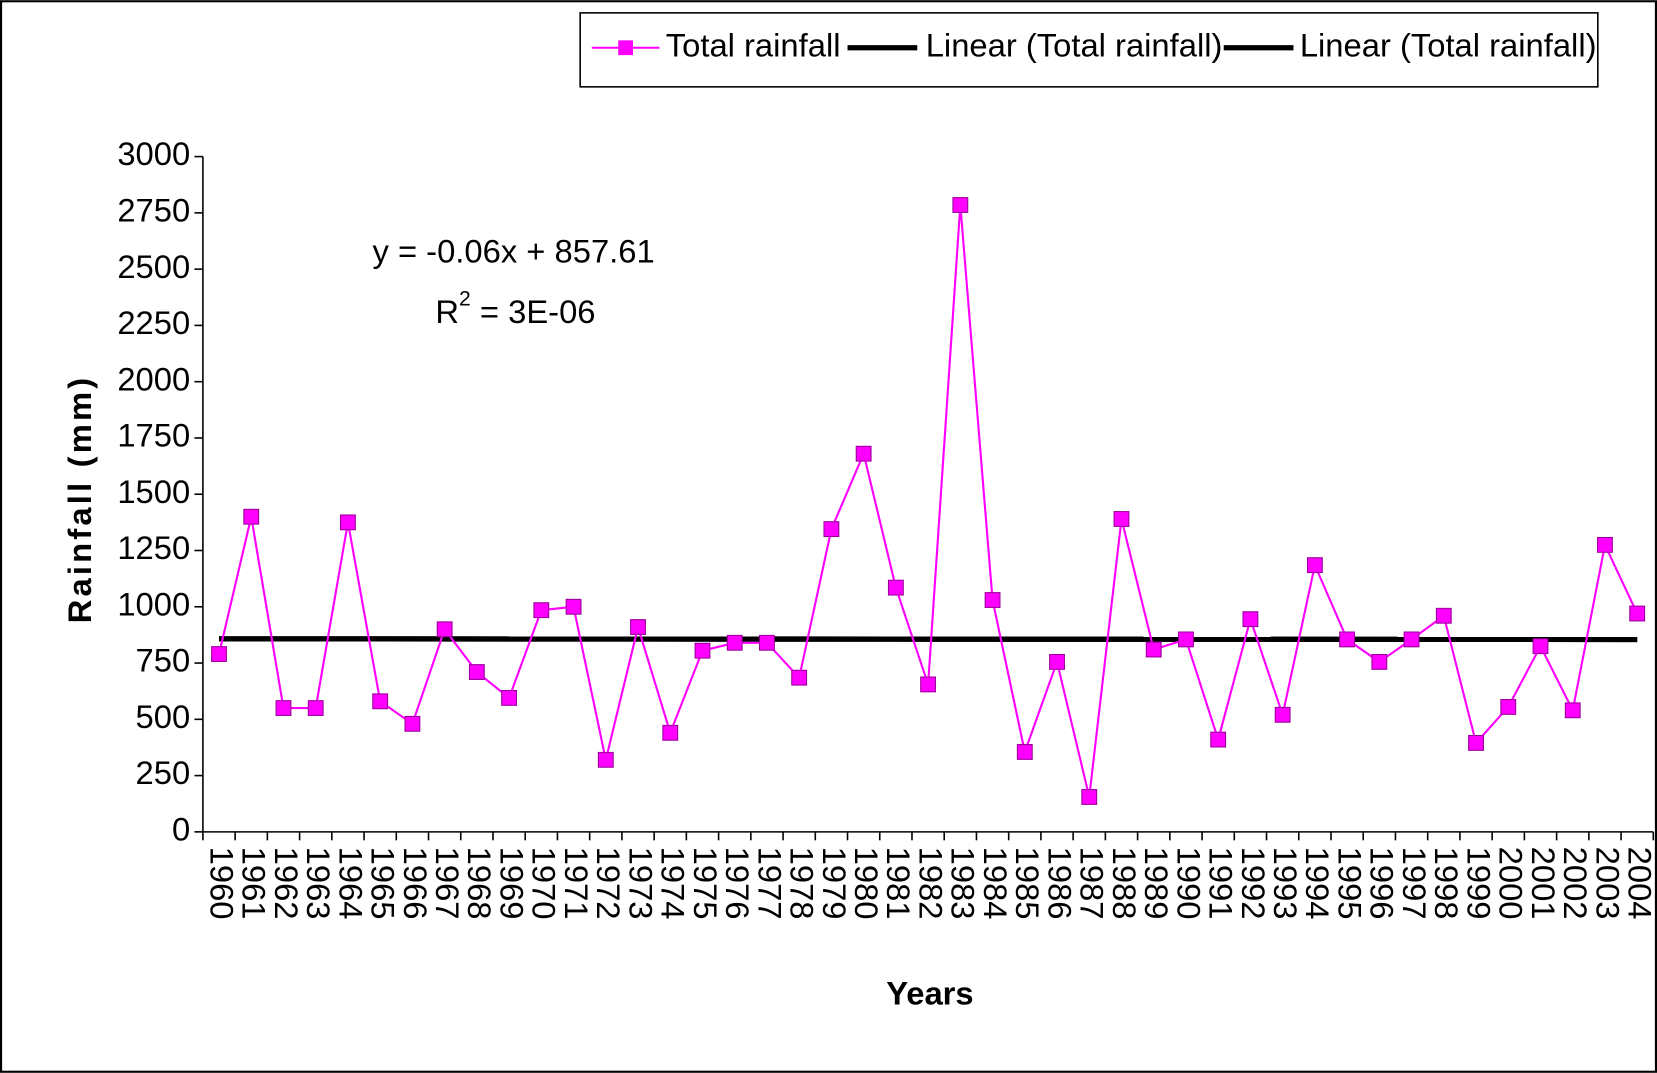  I want to click on x-tick-label: 1983, so click(963, 883).